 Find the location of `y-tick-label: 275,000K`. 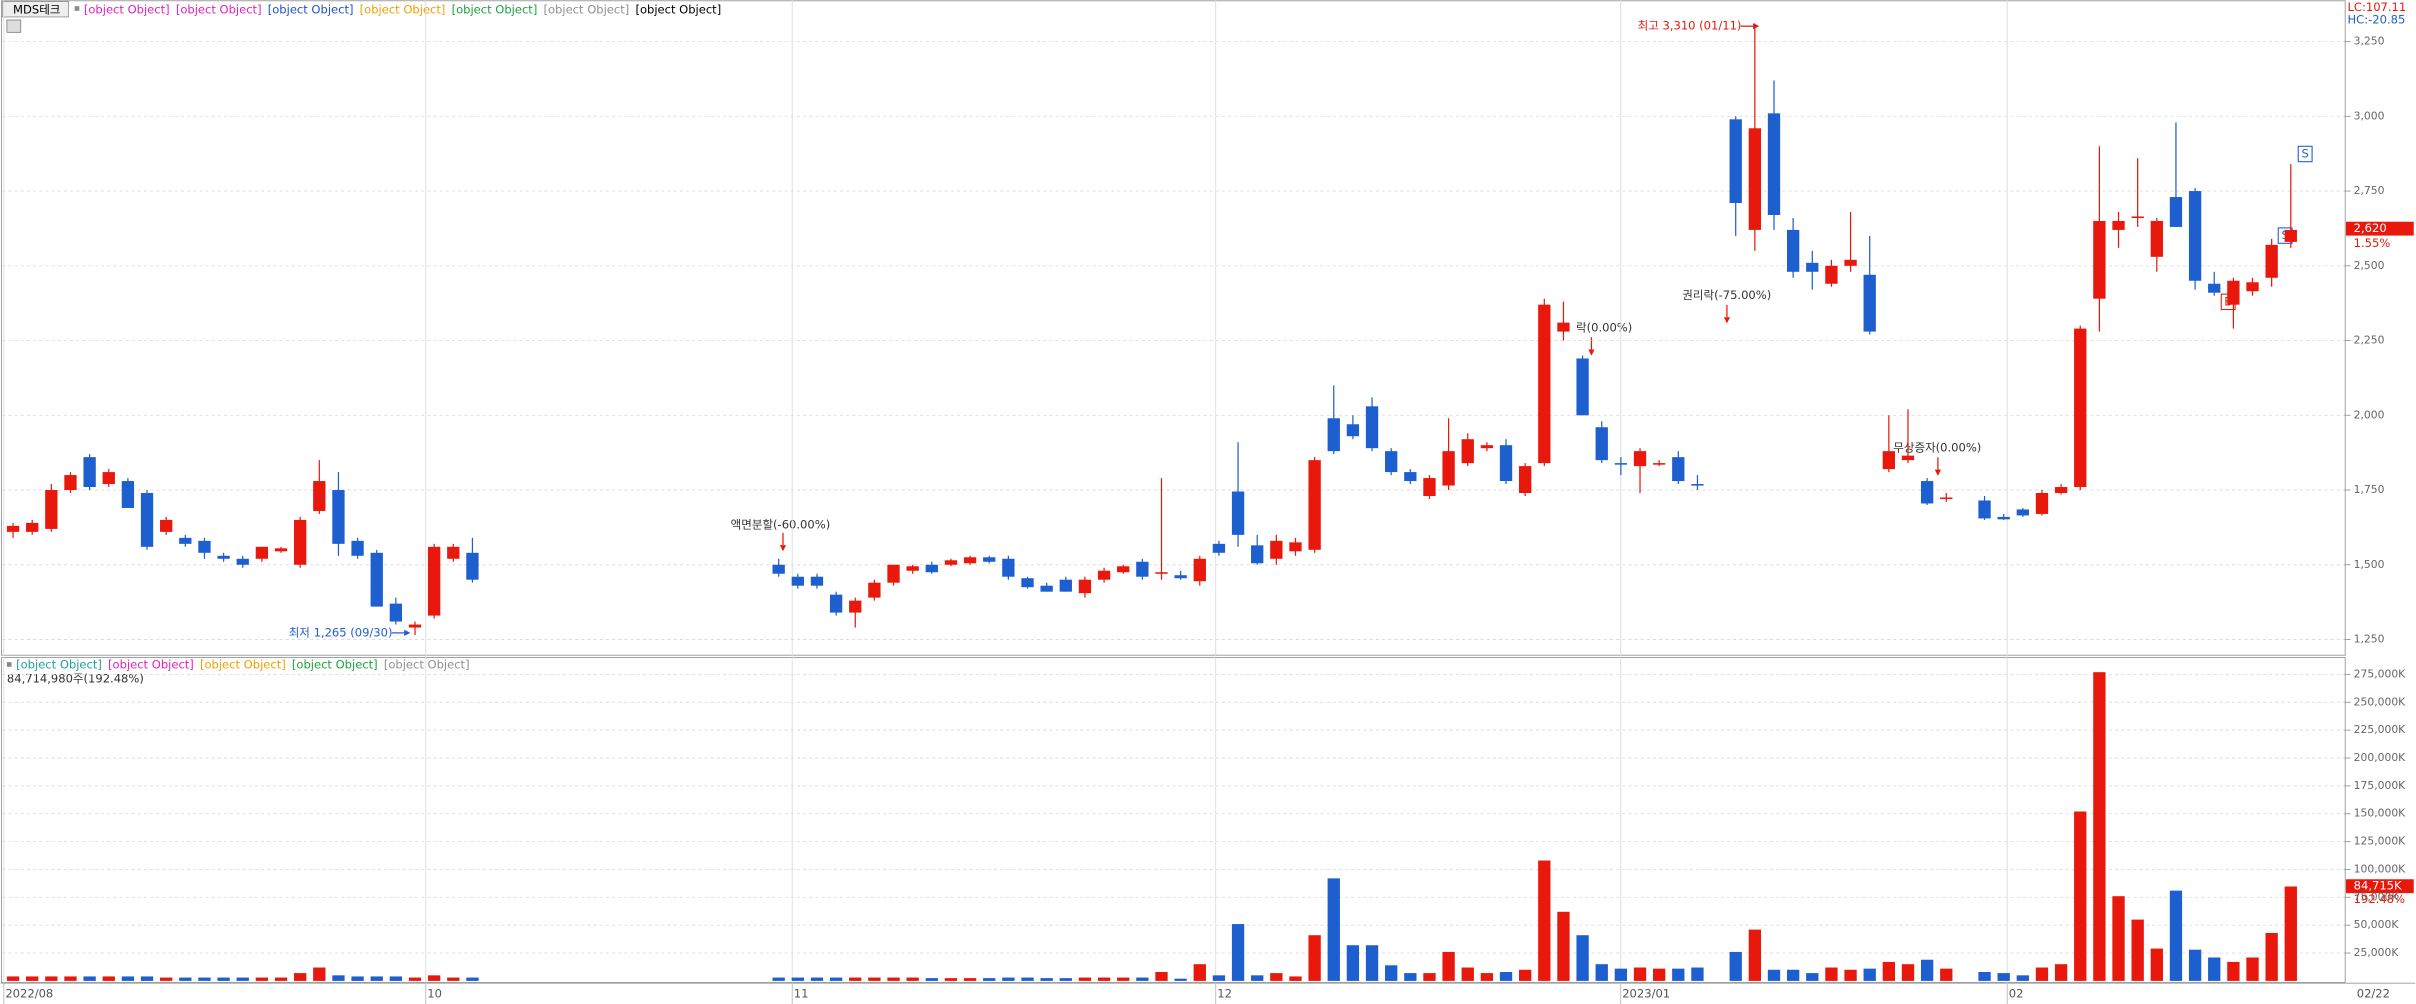

y-tick-label: 275,000K is located at coordinates (2380, 673).